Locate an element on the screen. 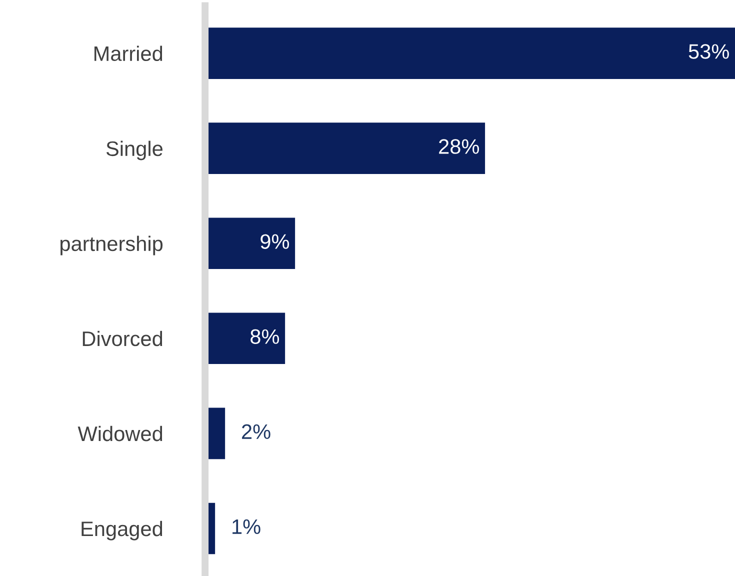 The image size is (735, 576). data-label: 8% is located at coordinates (265, 336).